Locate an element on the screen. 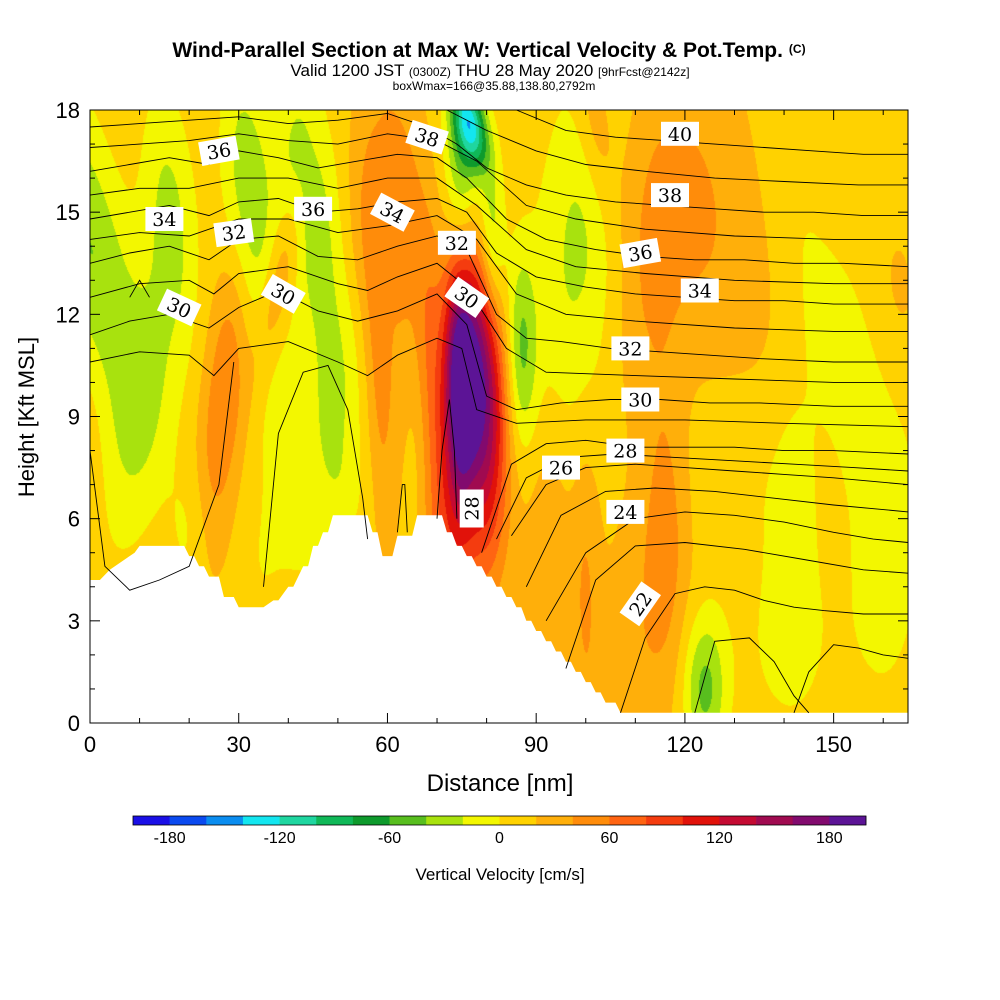 The height and width of the screenshot is (1000, 1000). contour-label-text: 24 is located at coordinates (625, 513).